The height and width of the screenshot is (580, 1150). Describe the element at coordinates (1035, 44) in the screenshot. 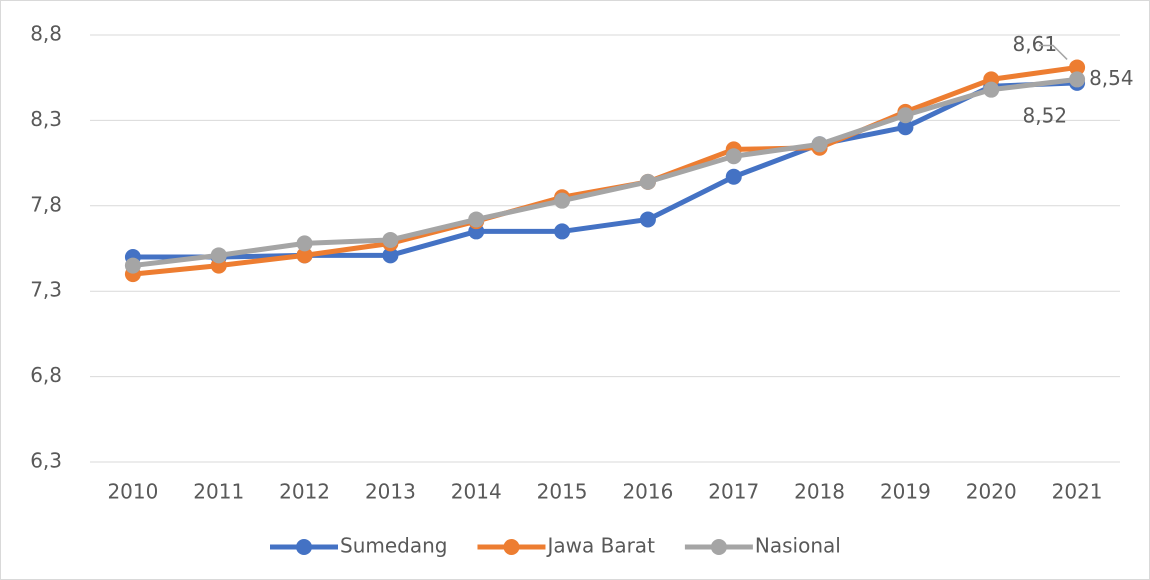

I see `data-label: 8,61` at that location.